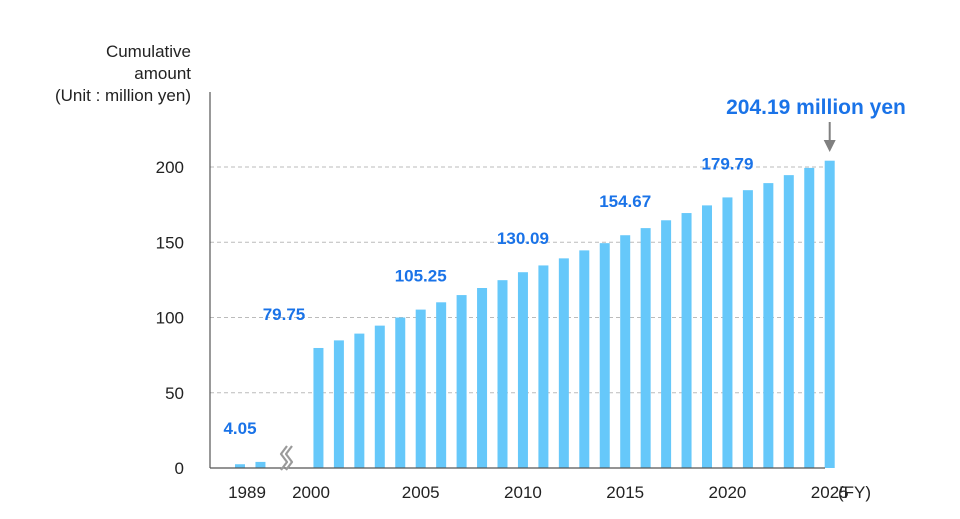 The image size is (960, 519). What do you see at coordinates (379, 396) in the screenshot?
I see `bar-2003` at bounding box center [379, 396].